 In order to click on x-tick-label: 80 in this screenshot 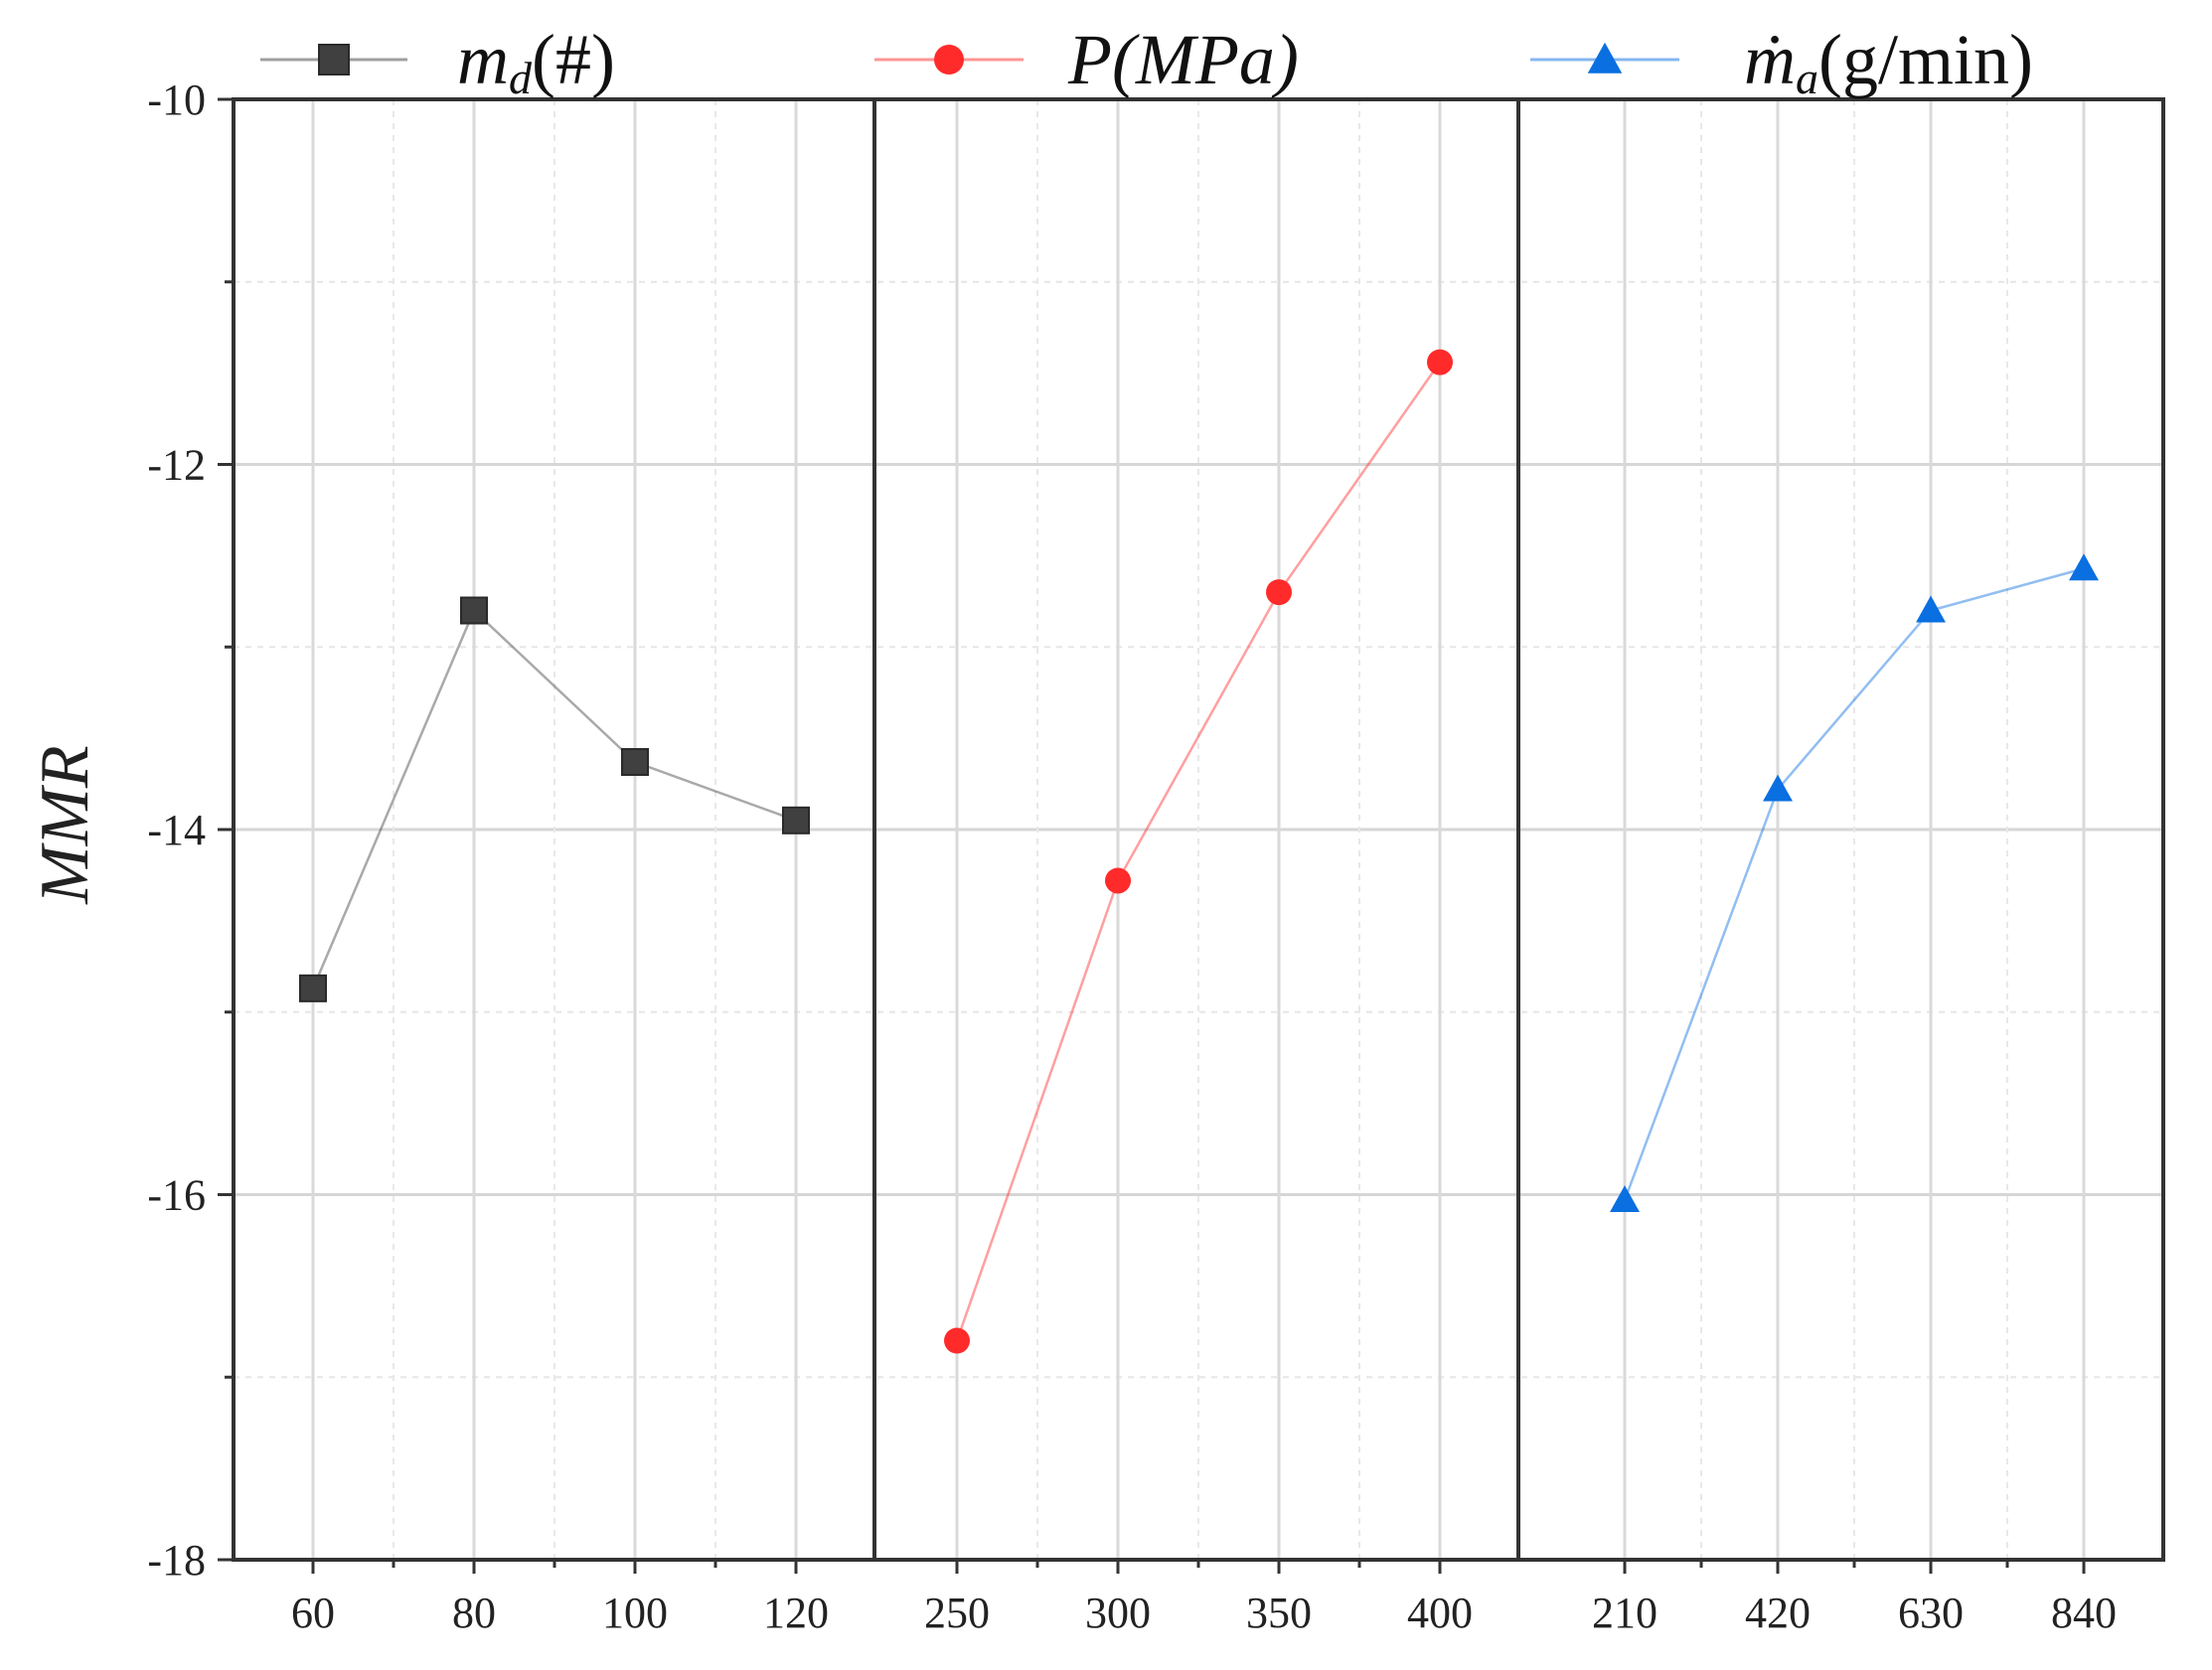, I will do `click(474, 1613)`.